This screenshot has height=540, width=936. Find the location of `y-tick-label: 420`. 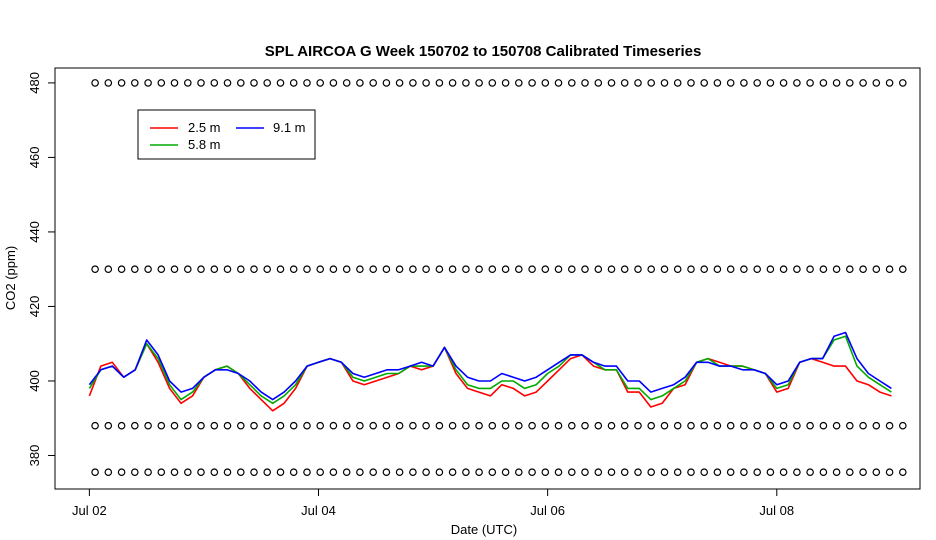

y-tick-label: 420 is located at coordinates (34, 307).